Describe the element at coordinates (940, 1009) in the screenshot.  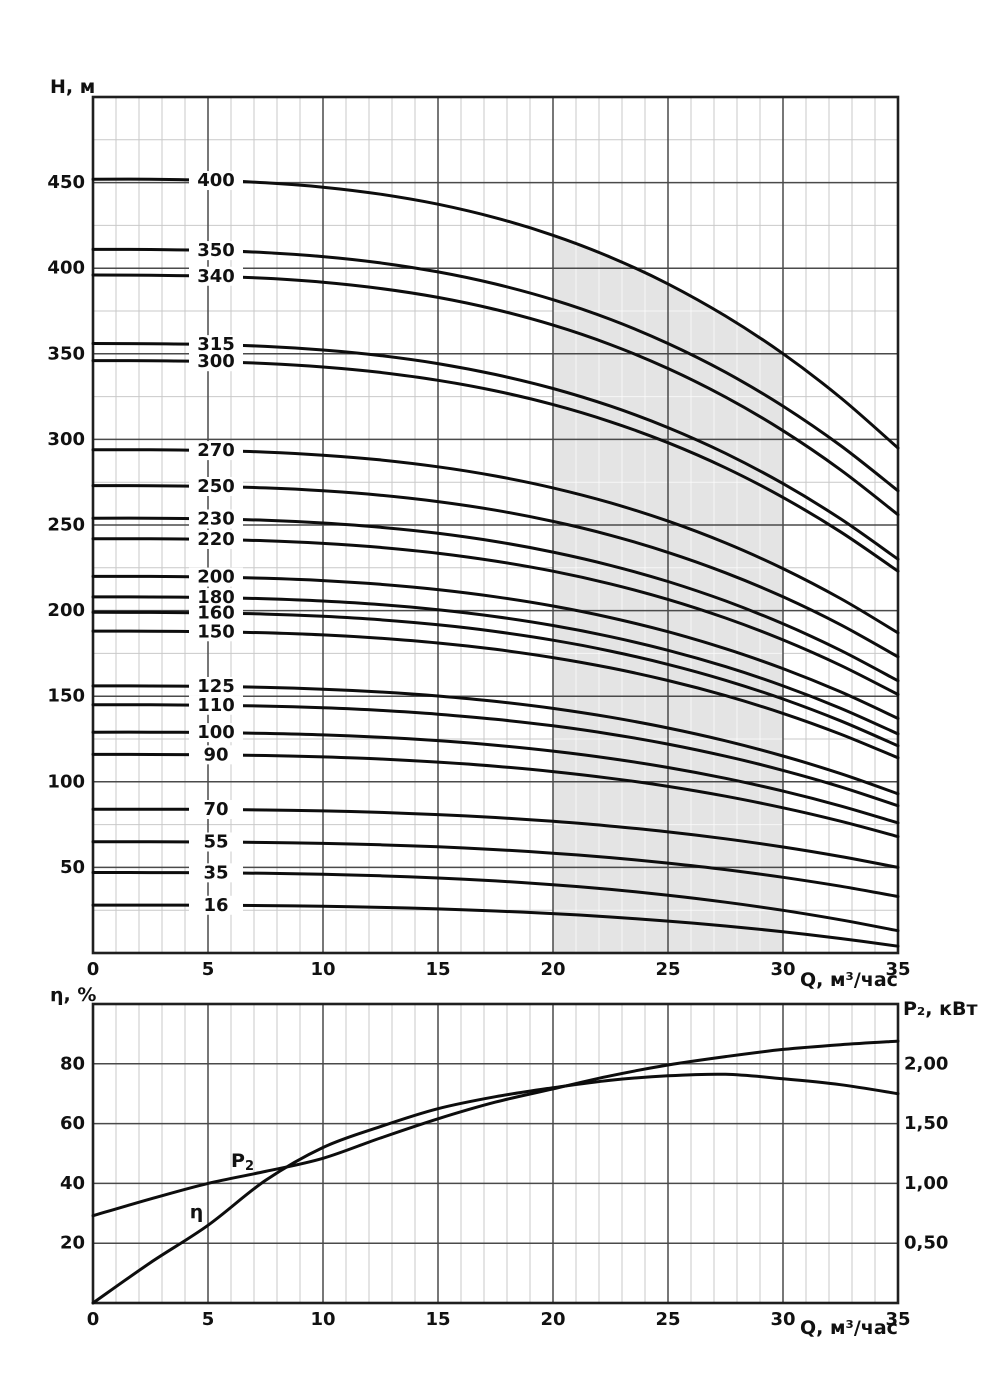
I see `power-axis-title: P₂, кВт` at that location.